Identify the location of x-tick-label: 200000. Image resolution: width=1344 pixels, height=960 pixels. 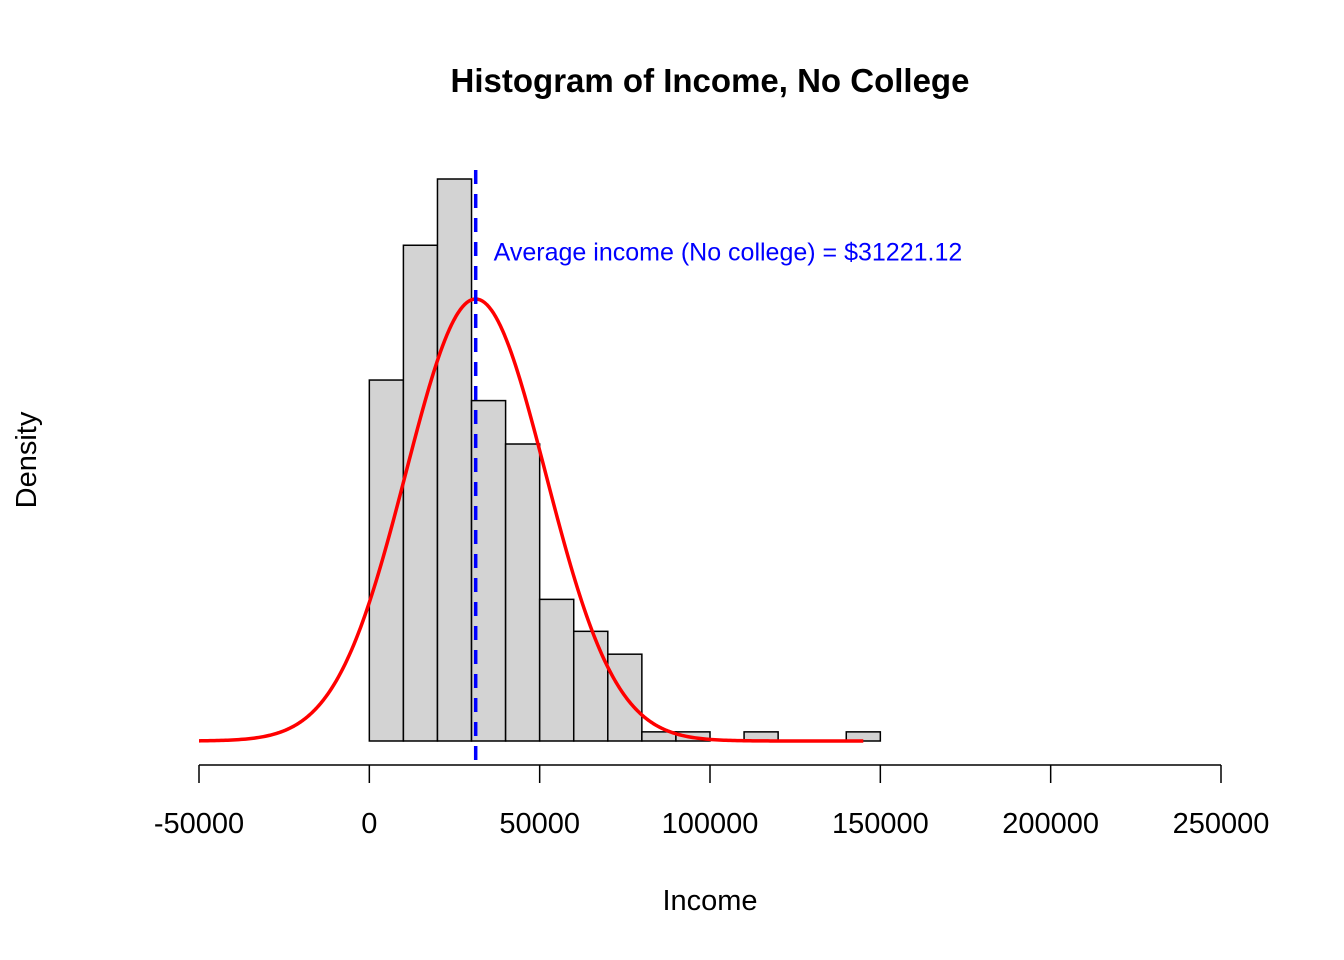
(1050, 824).